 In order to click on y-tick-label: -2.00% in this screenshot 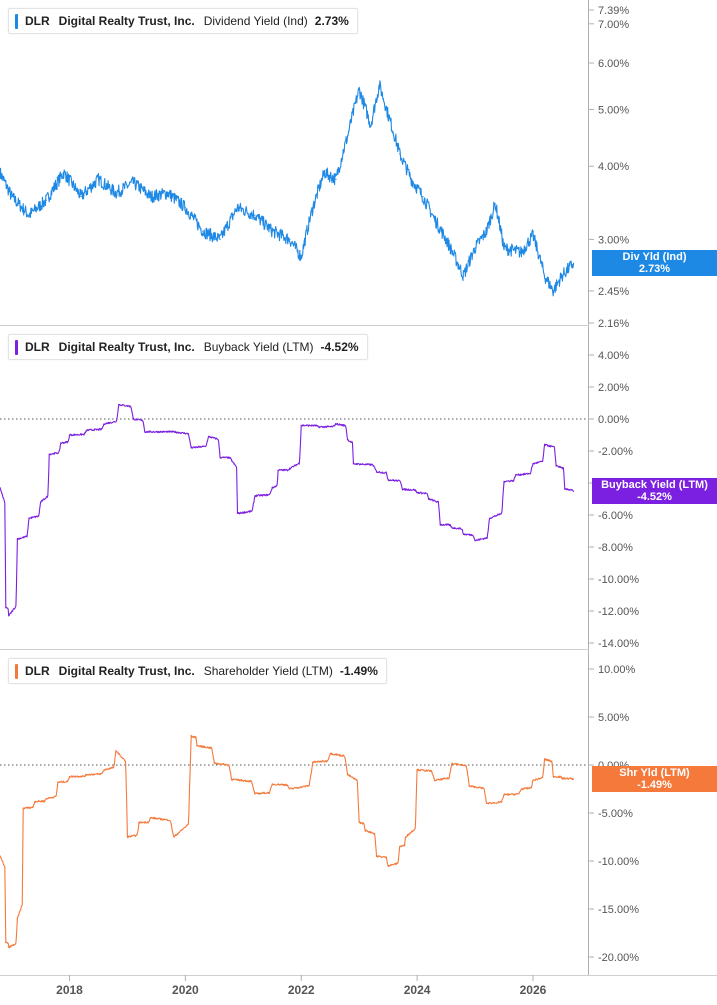, I will do `click(615, 452)`.